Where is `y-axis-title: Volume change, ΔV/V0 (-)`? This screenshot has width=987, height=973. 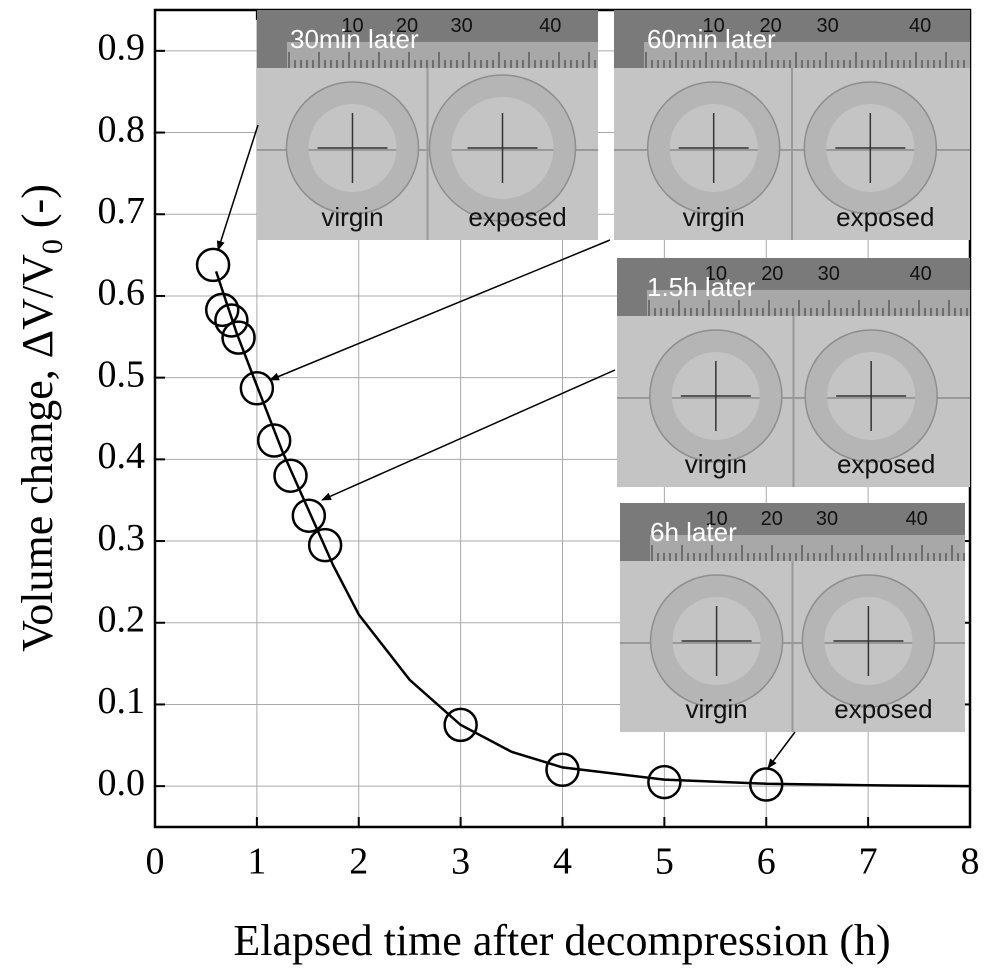
y-axis-title: Volume change, ΔV/V0 (-) is located at coordinates (41, 418).